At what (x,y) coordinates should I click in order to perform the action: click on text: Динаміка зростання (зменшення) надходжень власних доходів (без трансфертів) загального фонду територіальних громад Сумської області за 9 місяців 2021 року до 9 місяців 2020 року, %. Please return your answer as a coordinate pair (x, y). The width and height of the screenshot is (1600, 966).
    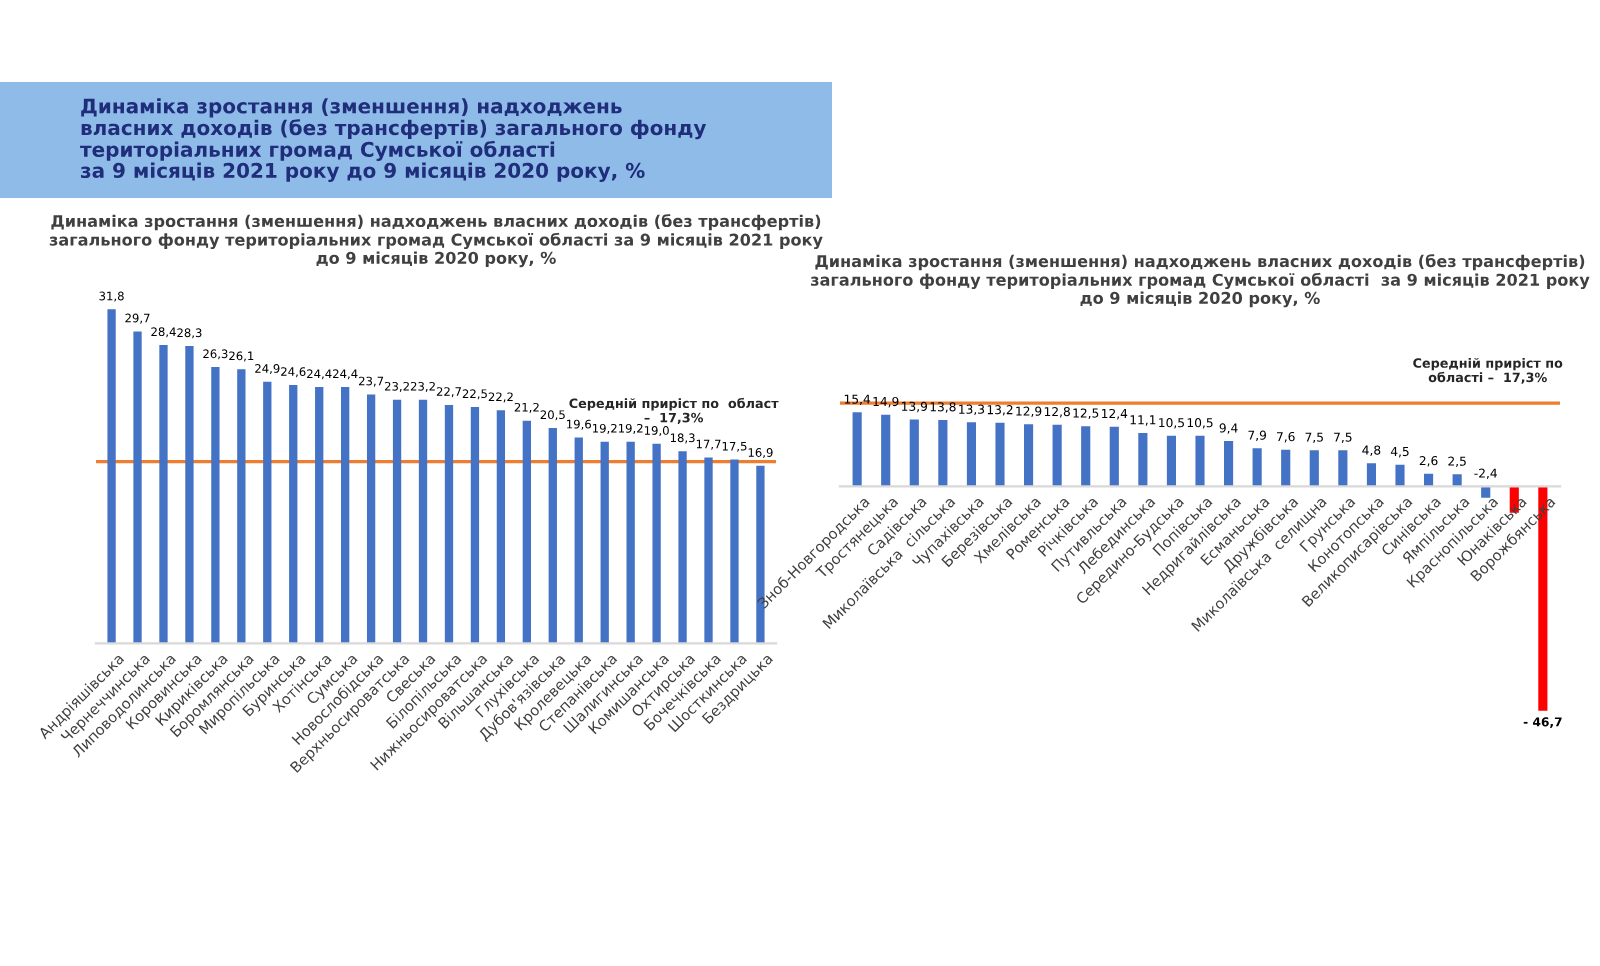
    Looking at the image, I should click on (393, 140).